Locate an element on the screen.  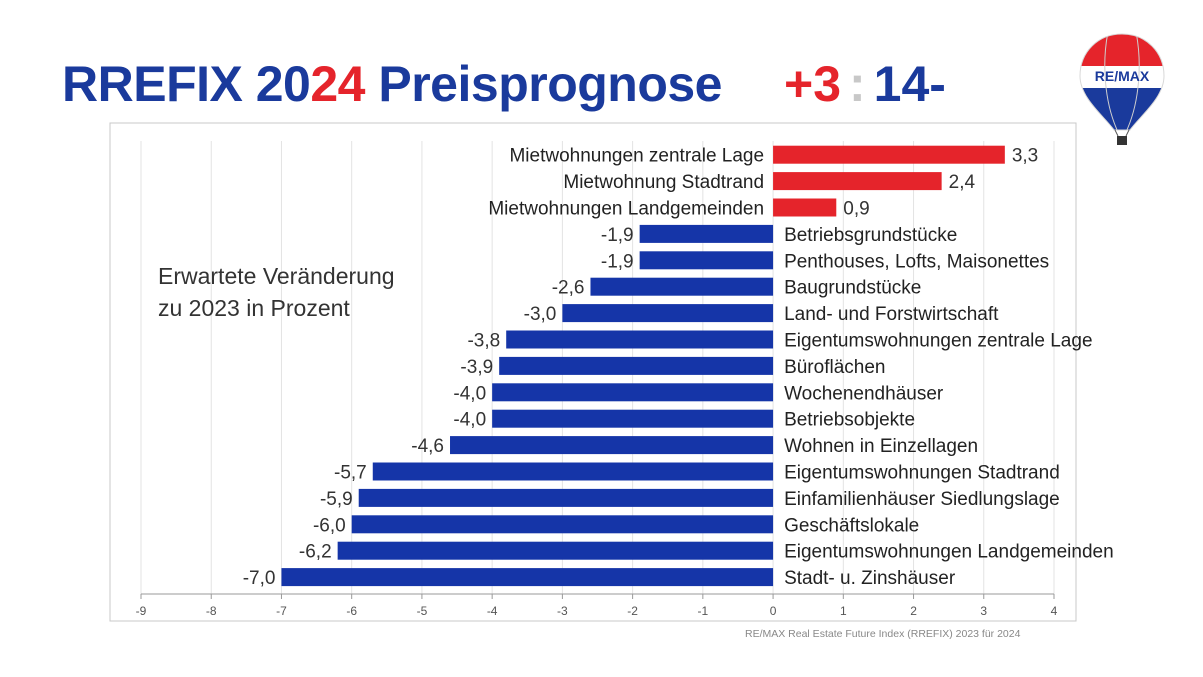
x-tick-label: -7 is located at coordinates (281, 611).